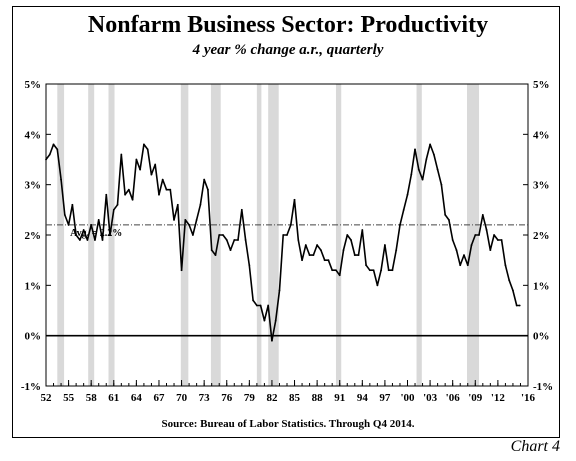 This screenshot has width=576, height=461. What do you see at coordinates (47, 398) in the screenshot?
I see `x-tick-label: 52` at bounding box center [47, 398].